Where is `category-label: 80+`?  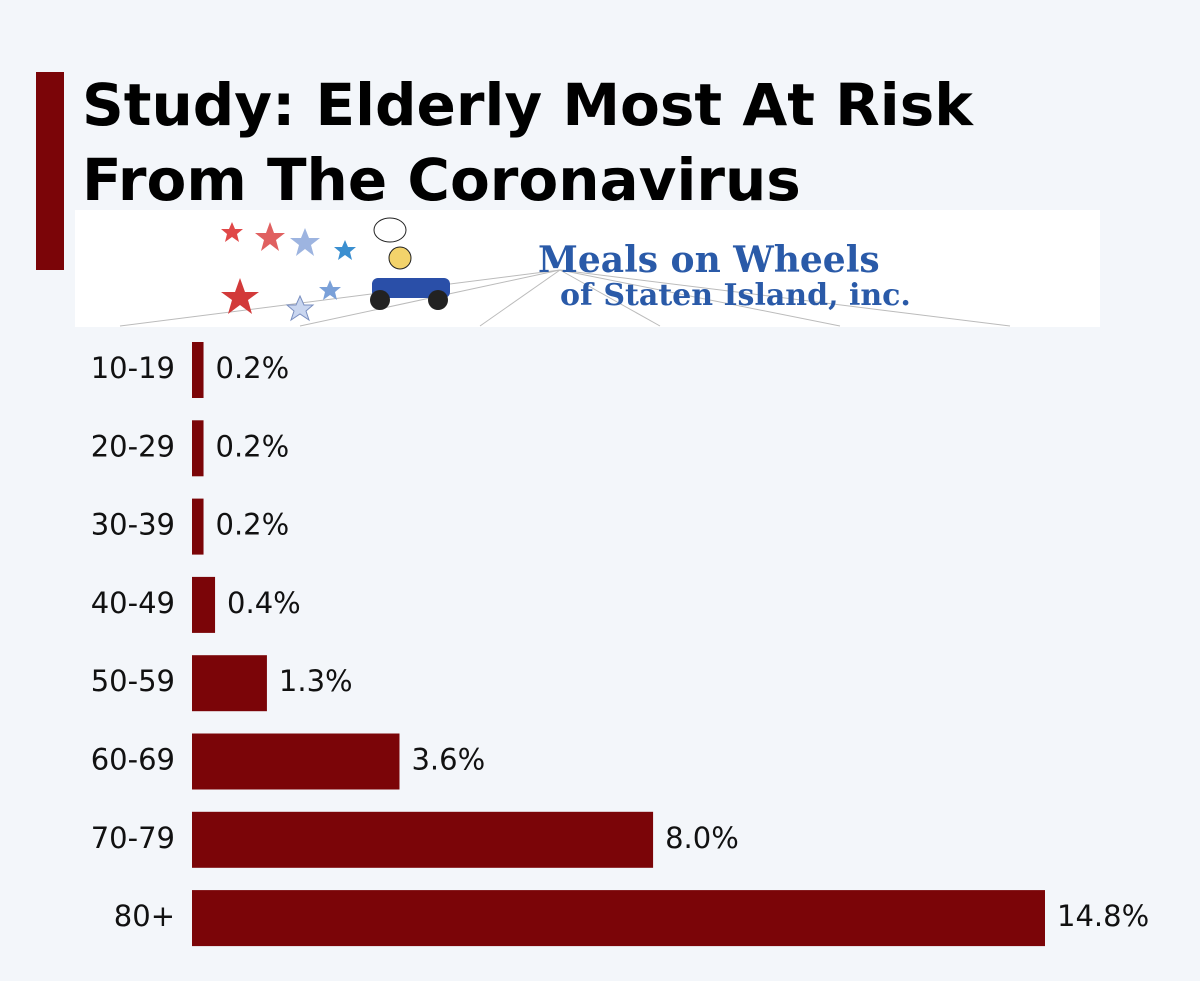 category-label: 80+ is located at coordinates (144, 916).